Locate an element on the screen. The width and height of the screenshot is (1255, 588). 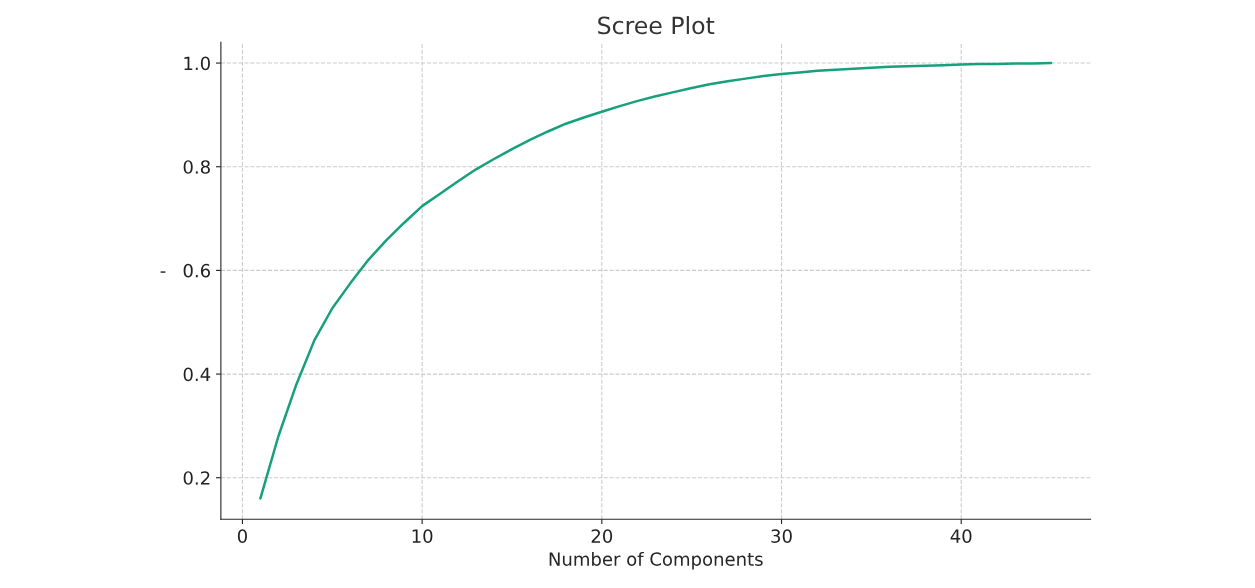
x-tick-label: 30 is located at coordinates (781, 536).